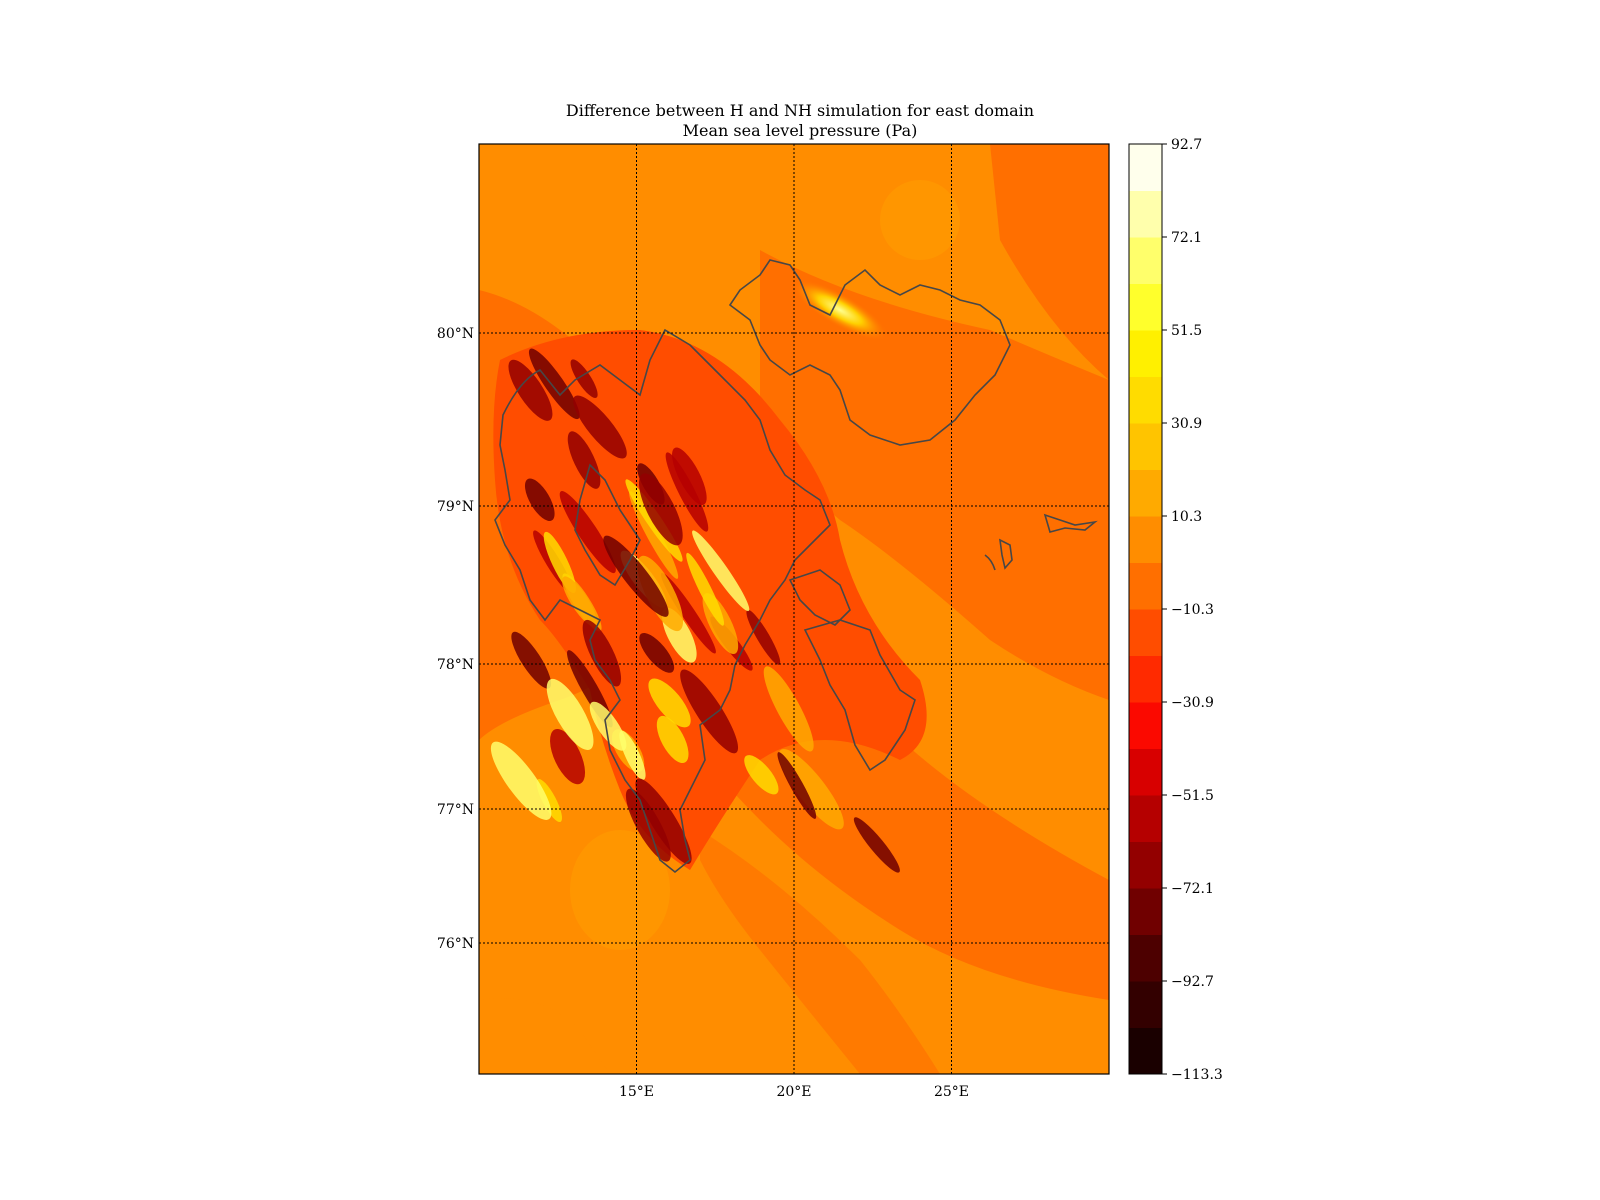 The width and height of the screenshot is (1600, 1200). I want to click on coastline-inner-fjord, so click(607, 525).